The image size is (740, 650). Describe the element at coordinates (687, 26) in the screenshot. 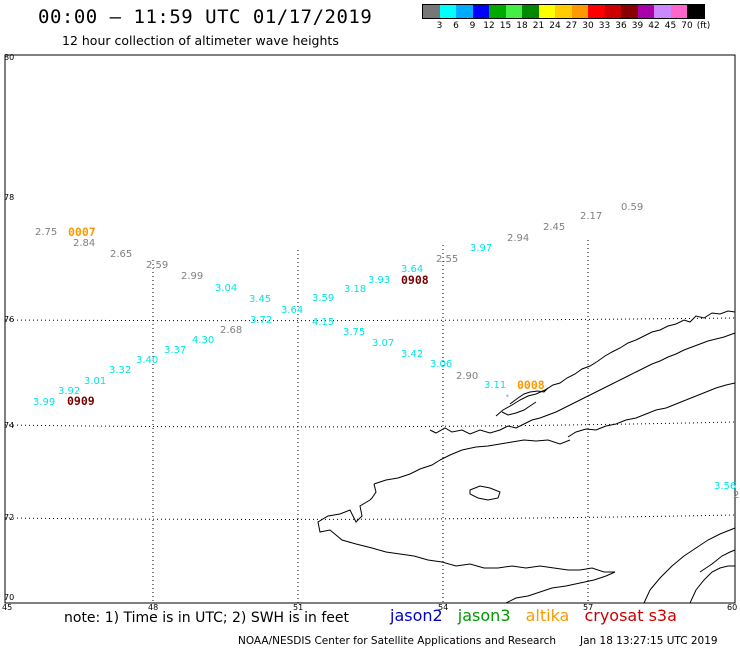

I see `legend-label: 70` at that location.